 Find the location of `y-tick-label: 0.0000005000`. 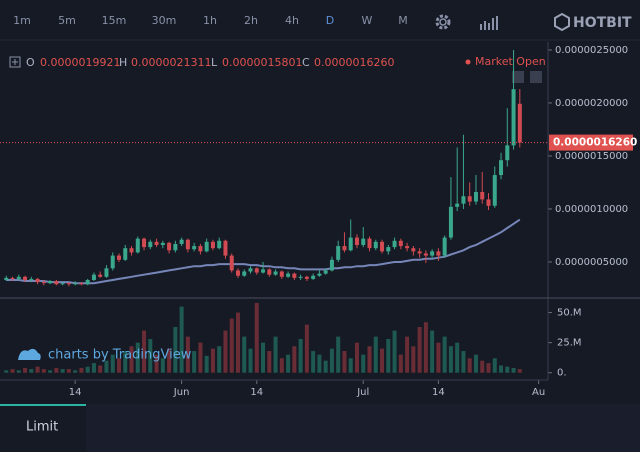

y-tick-label: 0.0000005000 is located at coordinates (591, 262).